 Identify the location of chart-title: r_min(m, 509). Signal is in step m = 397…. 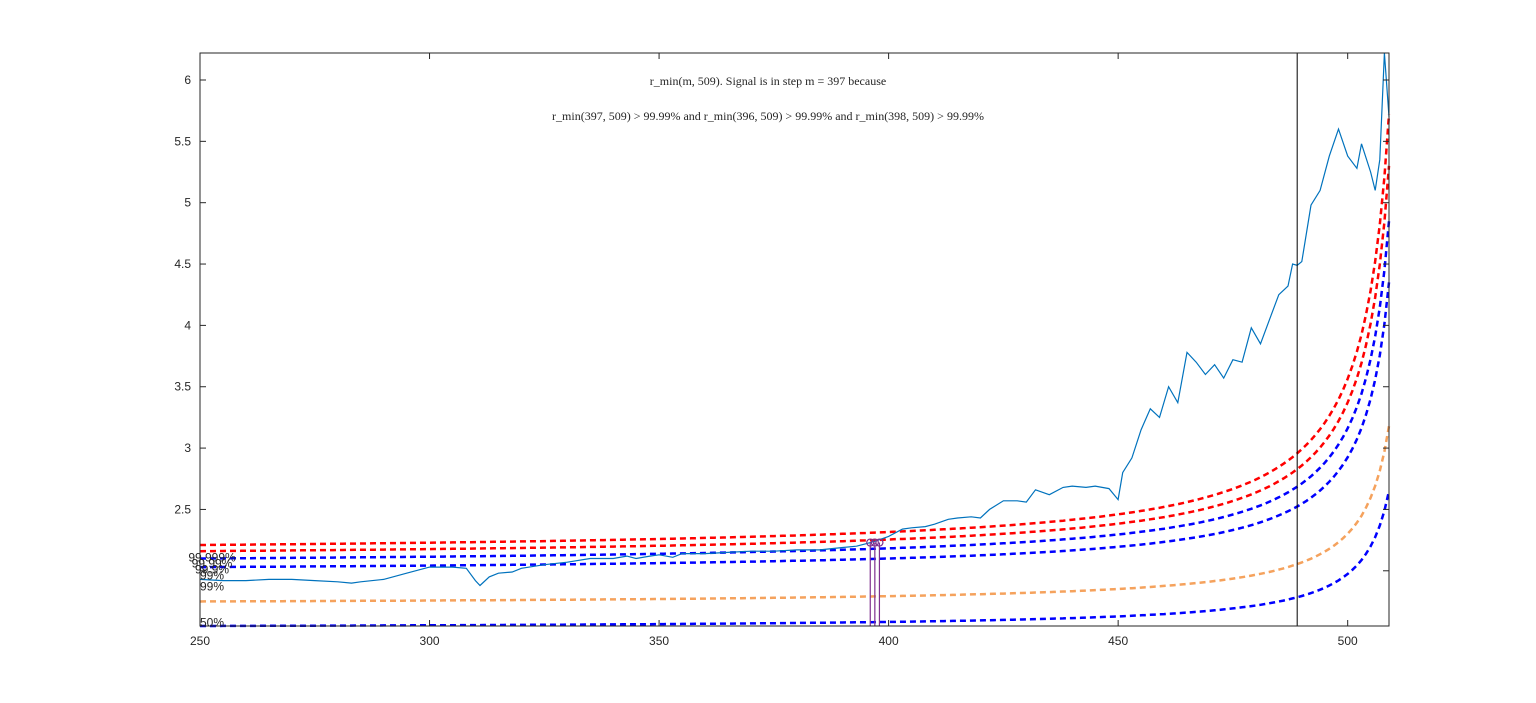
(768, 98).